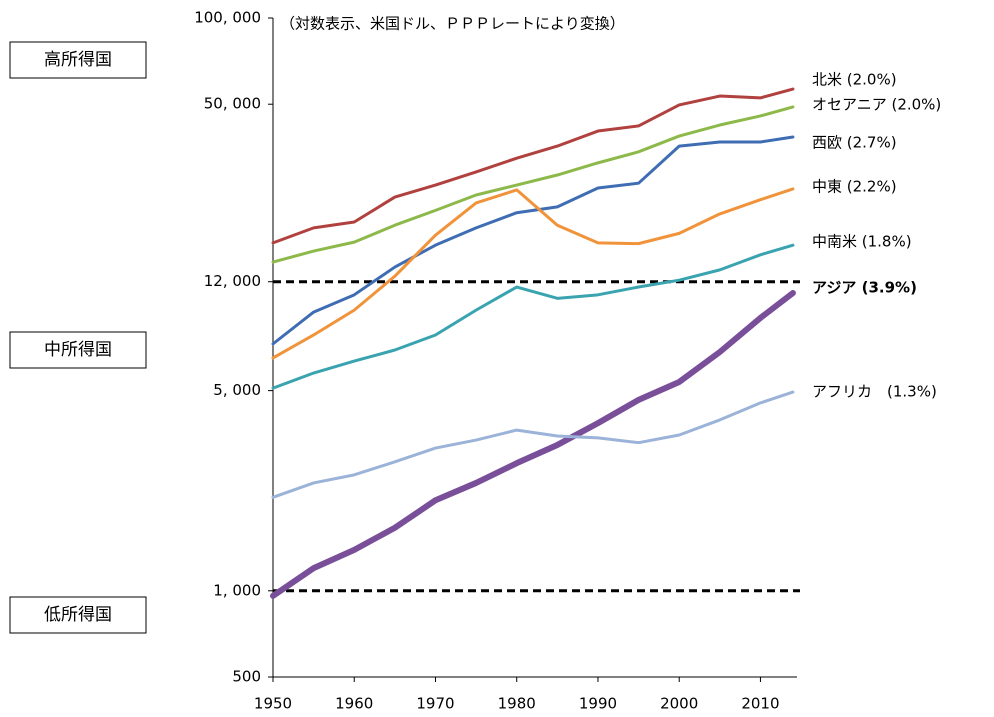  What do you see at coordinates (874, 392) in the screenshot?
I see `series-label: アフリカ (1.3%)` at bounding box center [874, 392].